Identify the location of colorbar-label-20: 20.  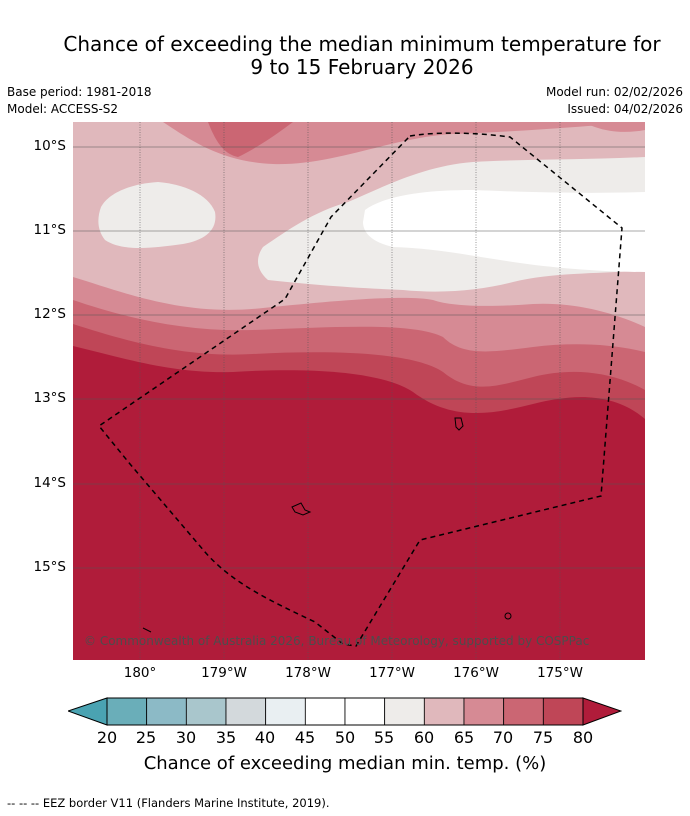
(107, 737).